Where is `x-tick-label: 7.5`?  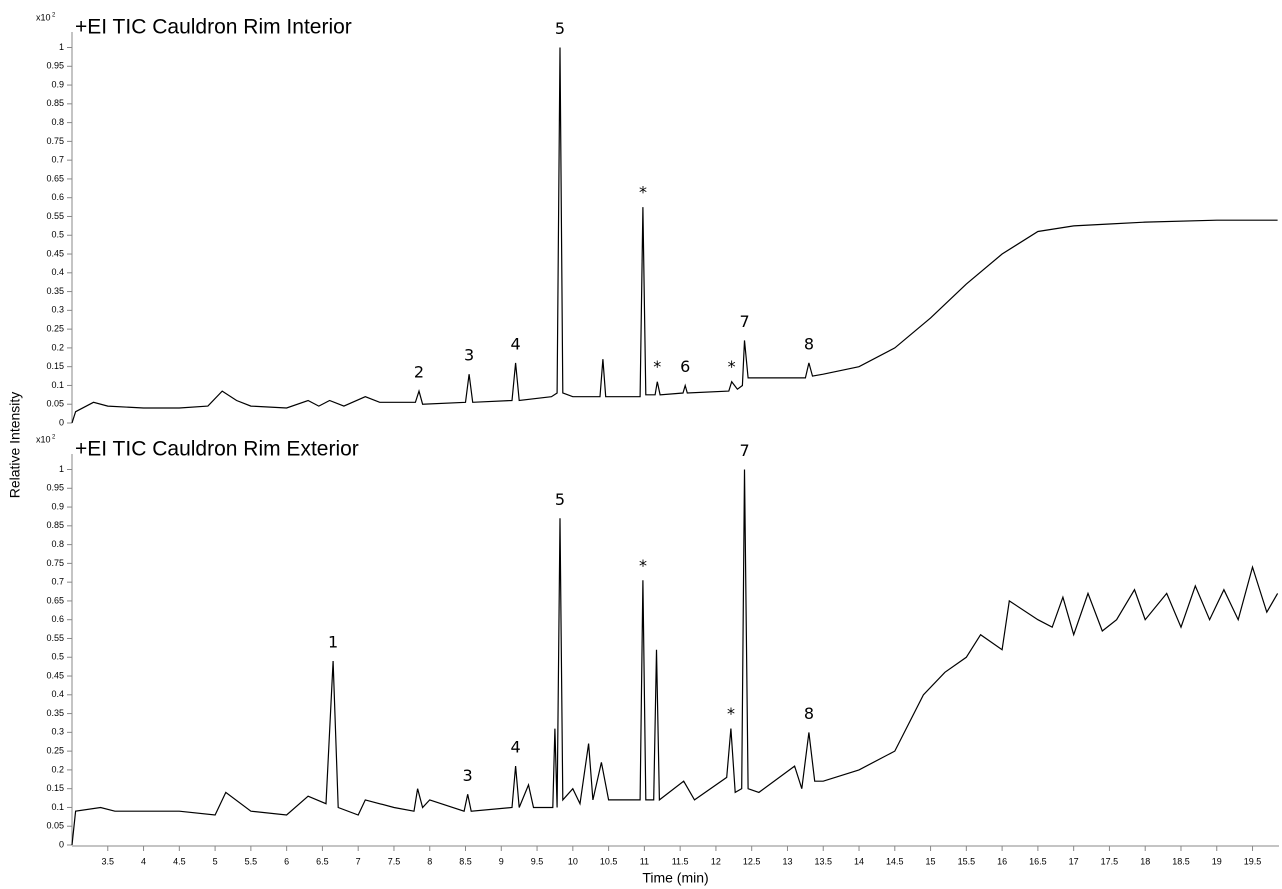 x-tick-label: 7.5 is located at coordinates (394, 861).